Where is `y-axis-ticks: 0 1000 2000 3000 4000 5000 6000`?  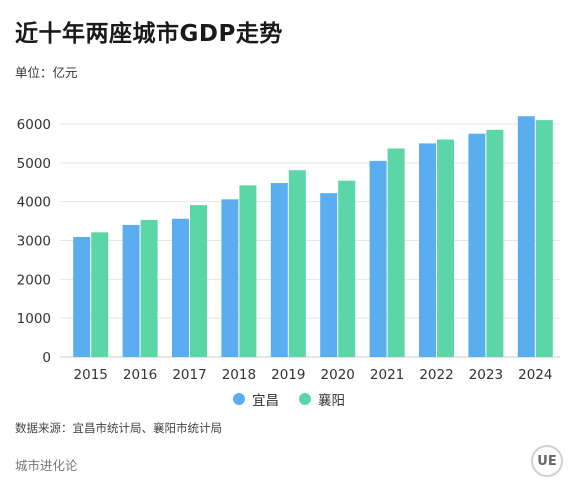 y-axis-ticks: 0 1000 2000 3000 4000 5000 6000 is located at coordinates (34, 241).